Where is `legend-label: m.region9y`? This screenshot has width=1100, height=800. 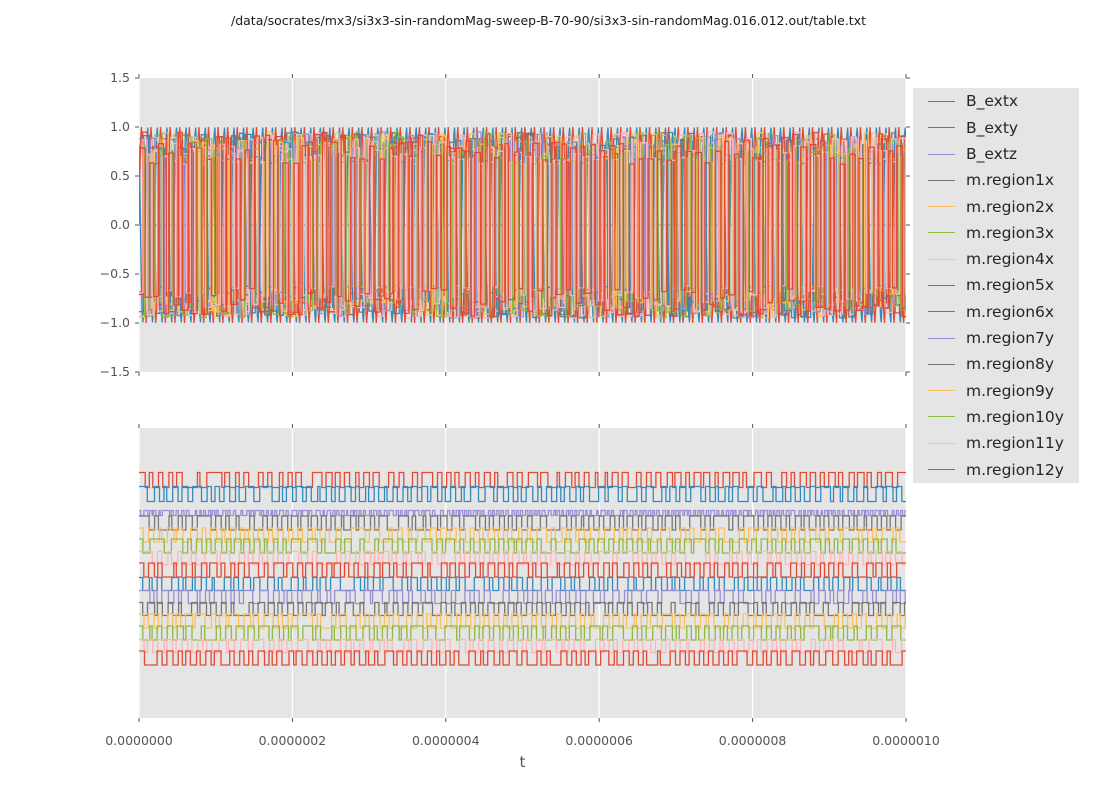 legend-label: m.region9y is located at coordinates (1010, 390).